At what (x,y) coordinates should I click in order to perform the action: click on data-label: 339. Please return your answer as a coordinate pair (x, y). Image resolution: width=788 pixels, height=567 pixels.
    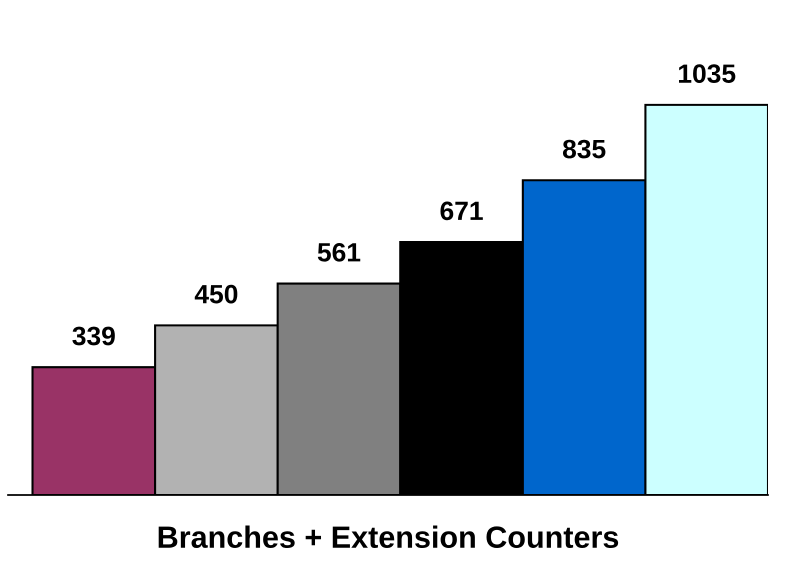
    Looking at the image, I should click on (93, 336).